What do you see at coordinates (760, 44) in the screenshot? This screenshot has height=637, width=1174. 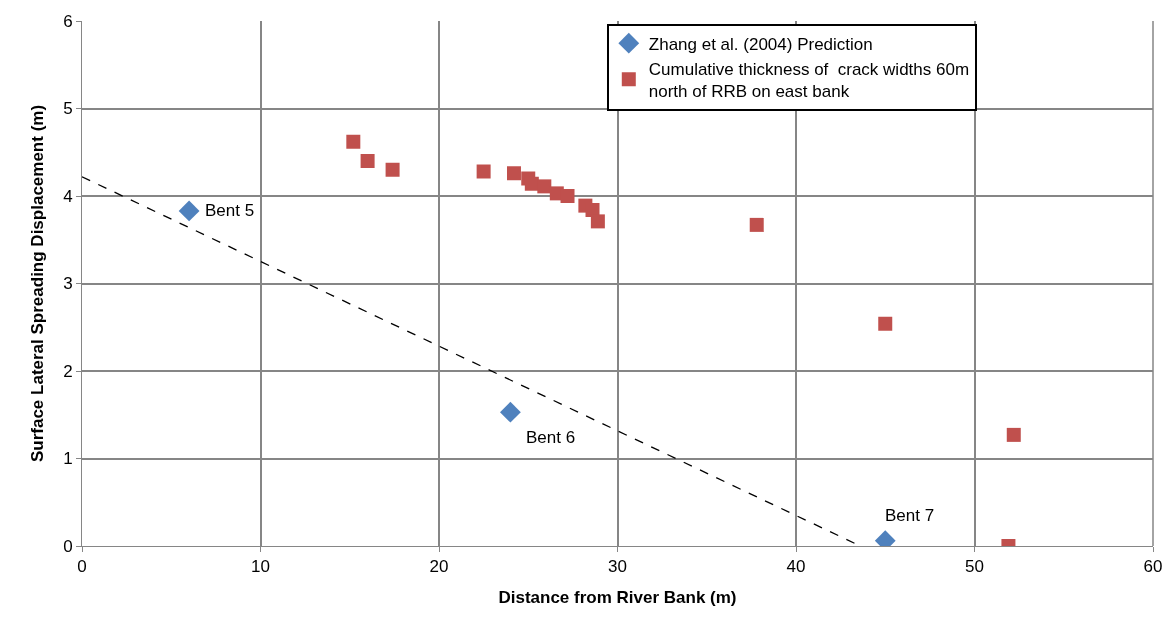 I see `legend-label: Zhang et al. (2004) Prediction` at bounding box center [760, 44].